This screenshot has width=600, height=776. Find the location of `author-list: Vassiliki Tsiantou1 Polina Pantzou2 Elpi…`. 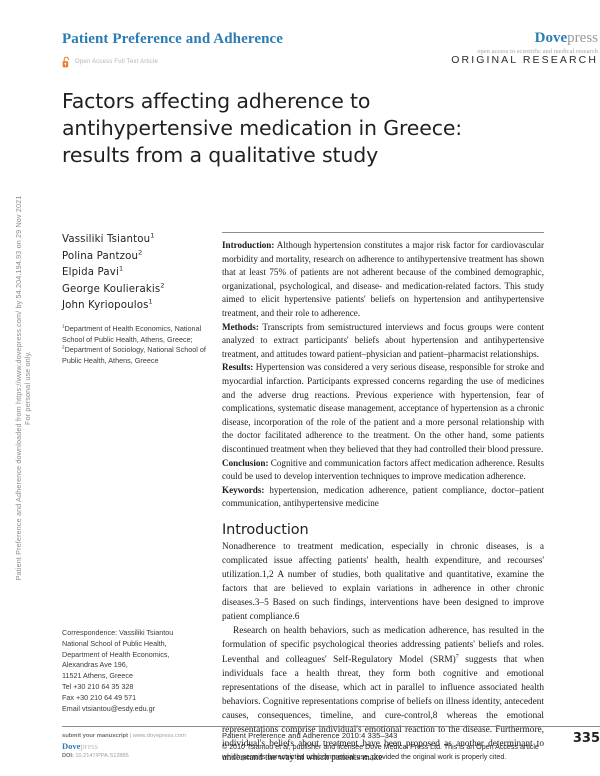

author-list: Vassiliki Tsiantou1 Polina Pantzou2 Elpi… is located at coordinates (137, 273).